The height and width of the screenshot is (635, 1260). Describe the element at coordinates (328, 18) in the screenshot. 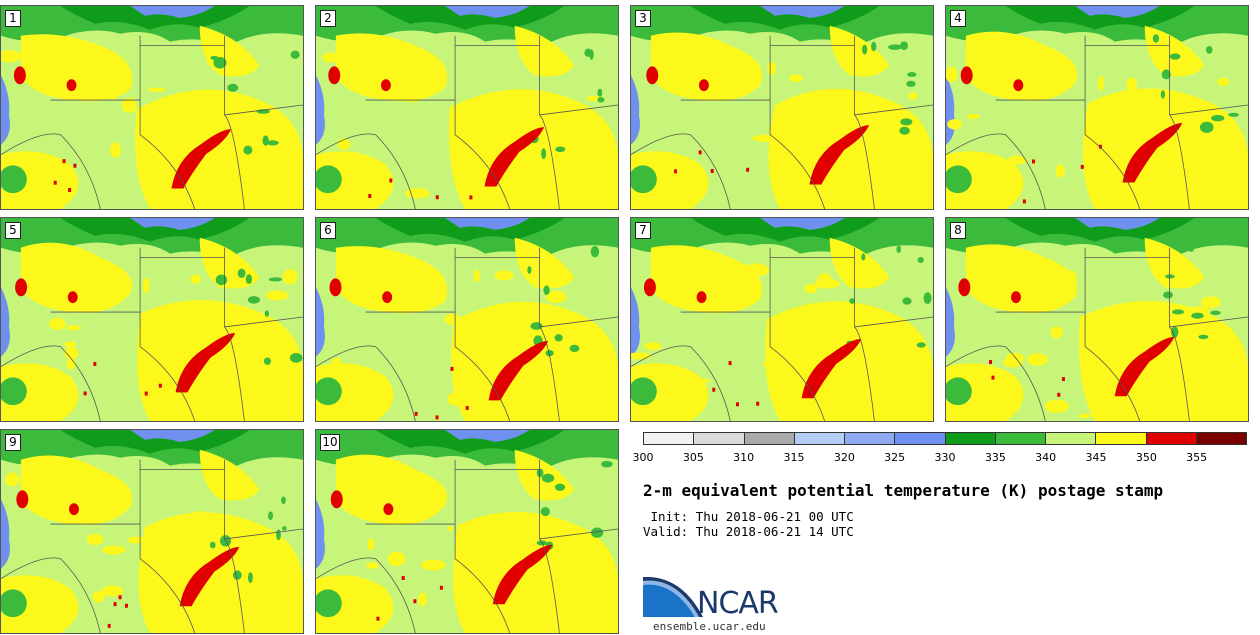

I see `member-number-label: 2` at that location.